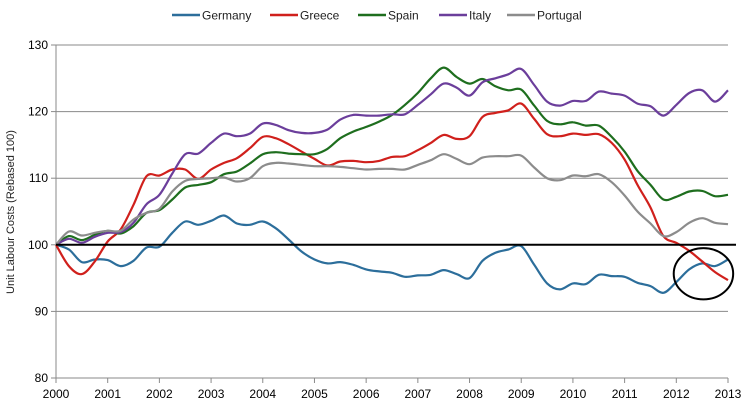 The width and height of the screenshot is (752, 414). What do you see at coordinates (320, 16) in the screenshot?
I see `legend-label: Greece` at bounding box center [320, 16].